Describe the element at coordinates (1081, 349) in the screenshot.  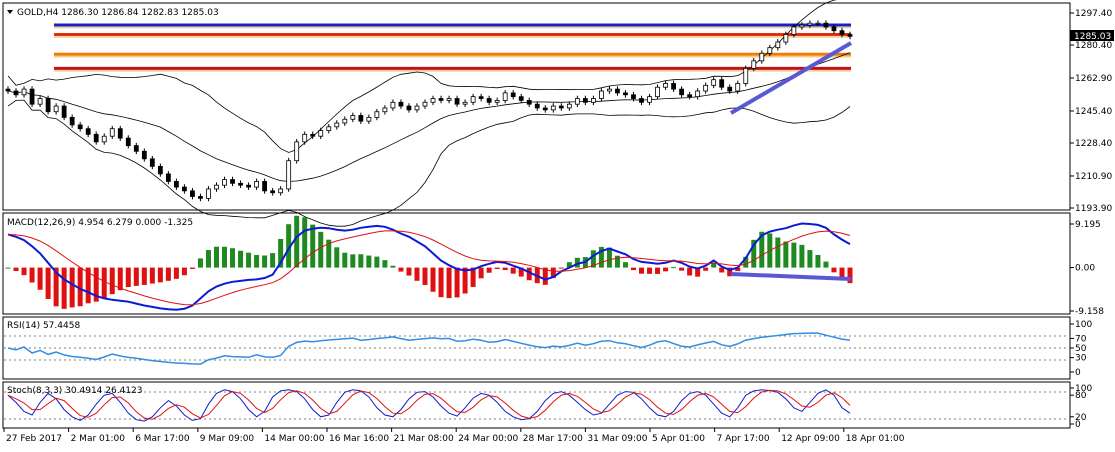
I see `rsi-tick-label: 50` at that location.